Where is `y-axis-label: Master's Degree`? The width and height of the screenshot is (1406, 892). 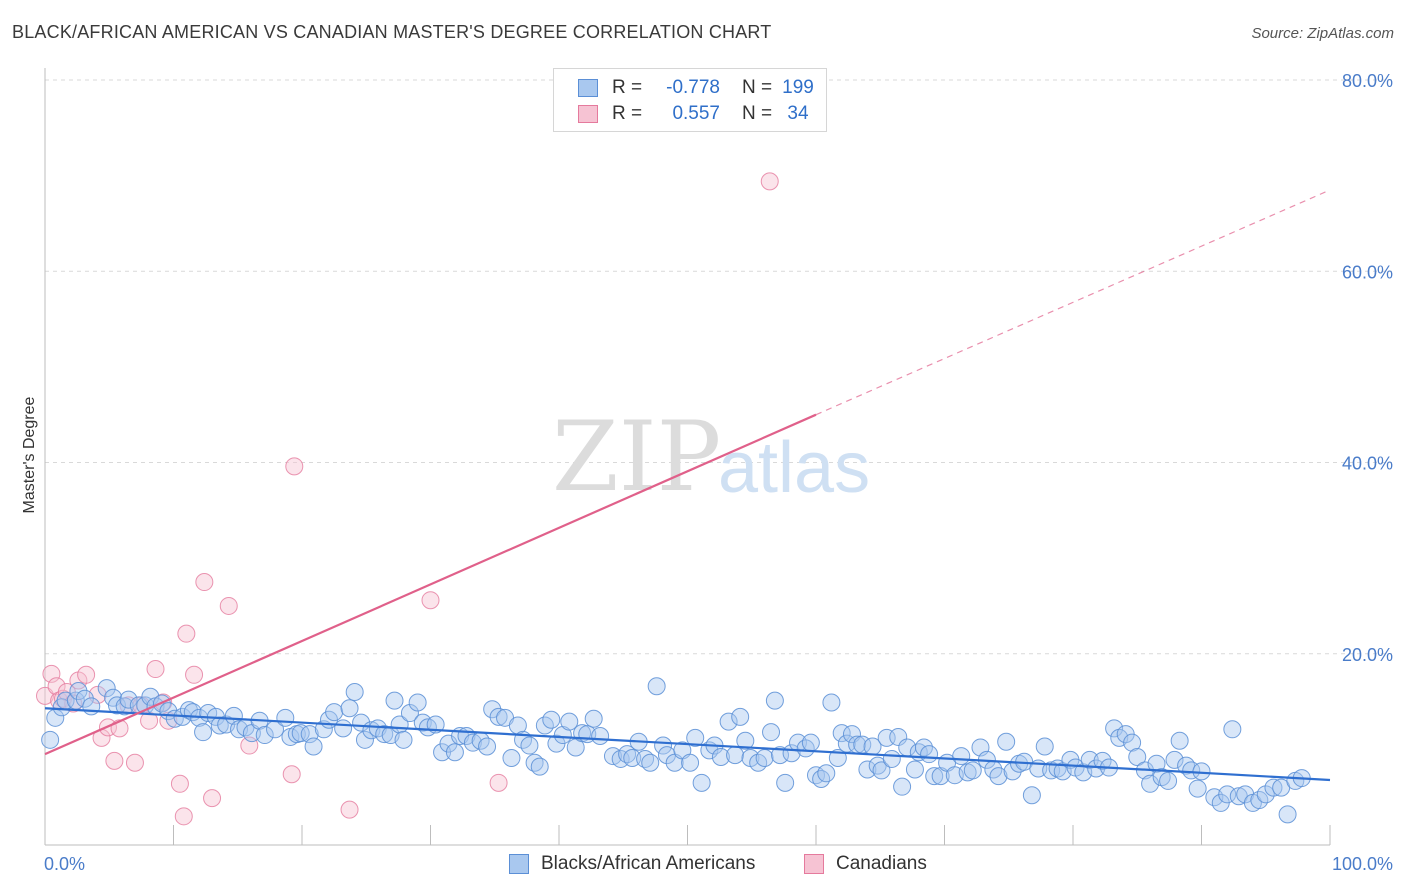 y-axis-label: Master's Degree is located at coordinates (29, 454).